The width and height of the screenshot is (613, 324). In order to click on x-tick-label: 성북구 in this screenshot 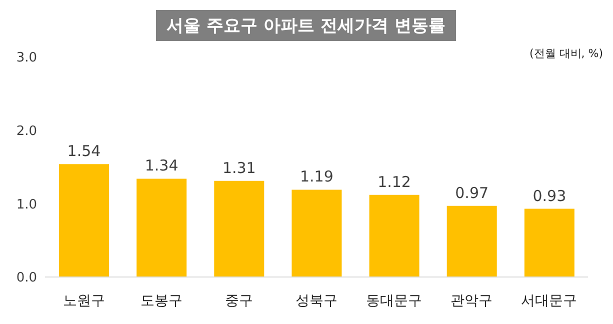, I will do `click(317, 300)`.